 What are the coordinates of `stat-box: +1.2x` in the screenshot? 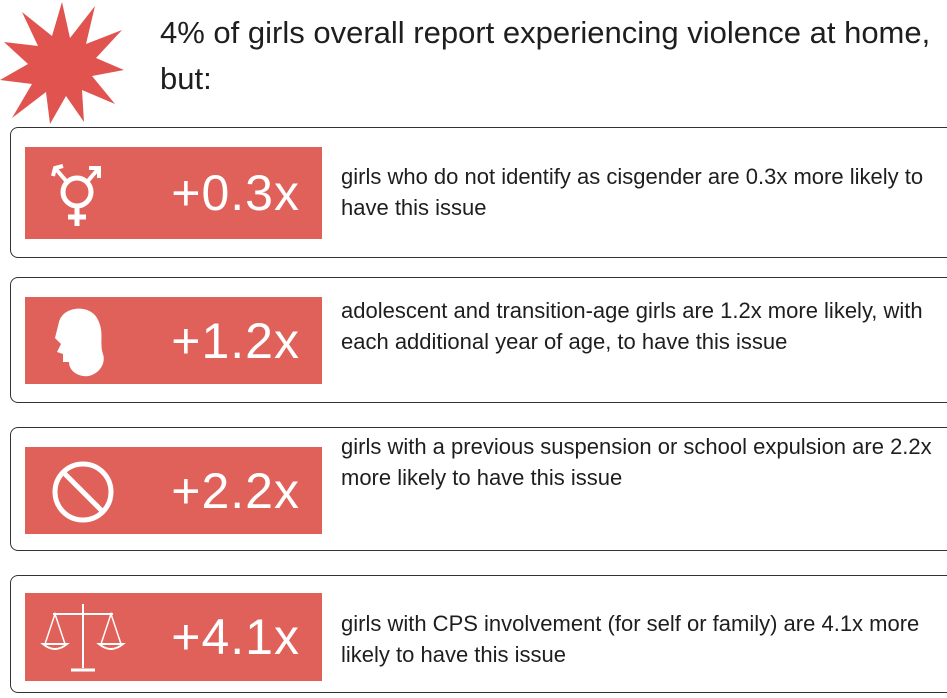 It's located at (173, 340).